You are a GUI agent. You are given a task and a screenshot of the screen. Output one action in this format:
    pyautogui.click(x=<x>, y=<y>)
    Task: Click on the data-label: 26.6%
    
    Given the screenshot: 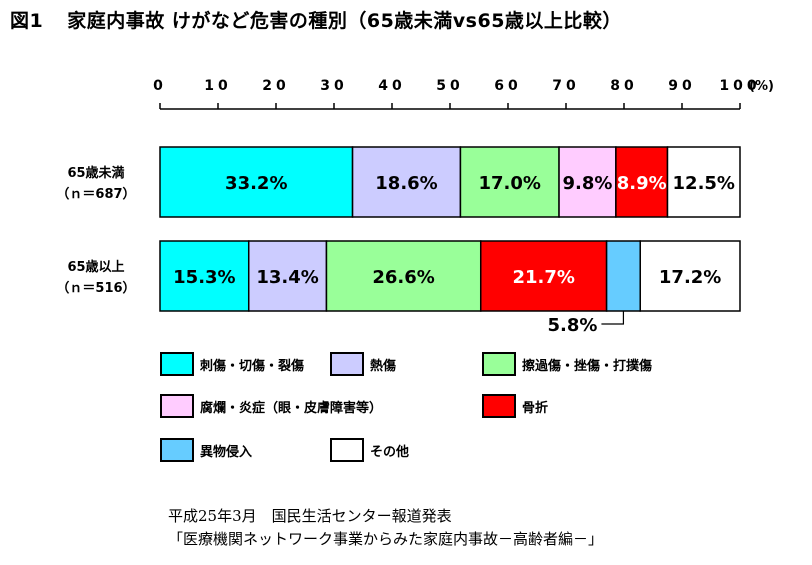 What is the action you would take?
    pyautogui.click(x=403, y=277)
    